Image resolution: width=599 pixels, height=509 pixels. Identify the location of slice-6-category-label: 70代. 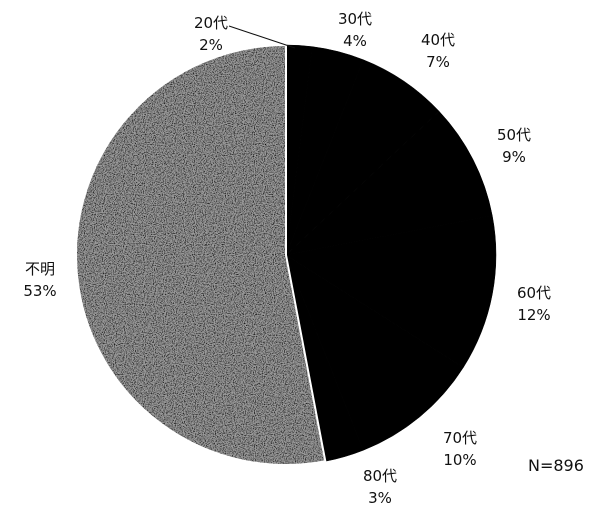
(460, 438).